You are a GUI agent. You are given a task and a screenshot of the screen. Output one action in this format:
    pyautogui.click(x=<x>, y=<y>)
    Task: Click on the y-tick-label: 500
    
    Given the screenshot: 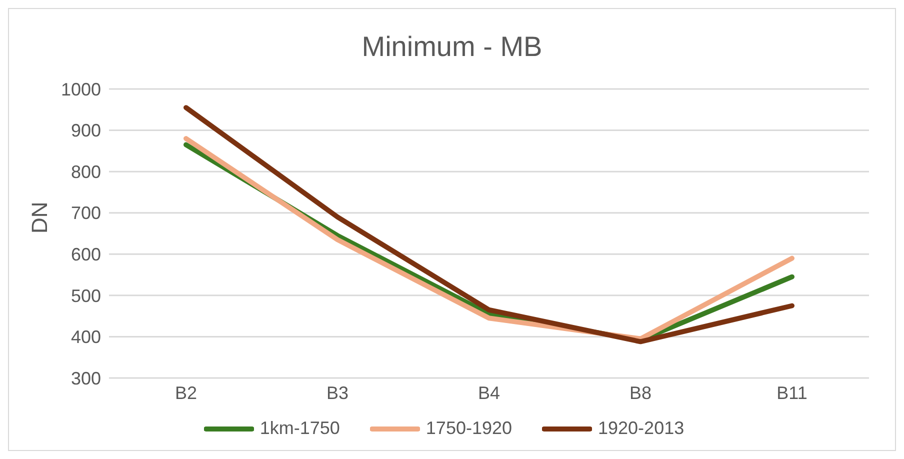 What is the action you would take?
    pyautogui.click(x=85, y=296)
    